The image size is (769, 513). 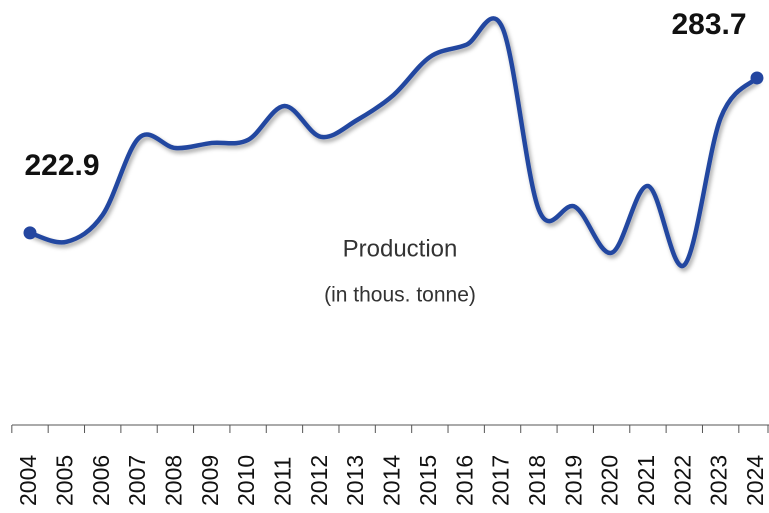 What do you see at coordinates (501, 480) in the screenshot?
I see `x-tick-label: 2017` at bounding box center [501, 480].